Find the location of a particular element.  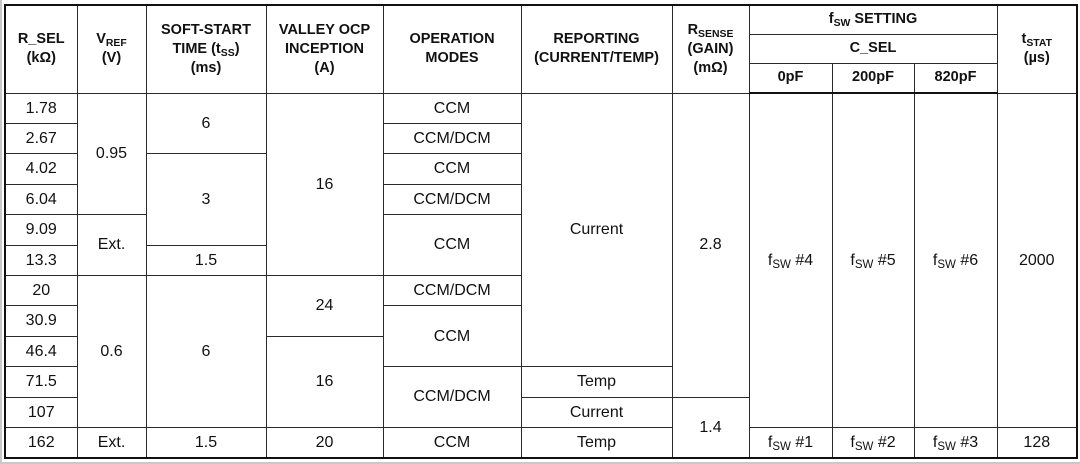

header-r-sel-unit: (kΩ) is located at coordinates (41, 58).